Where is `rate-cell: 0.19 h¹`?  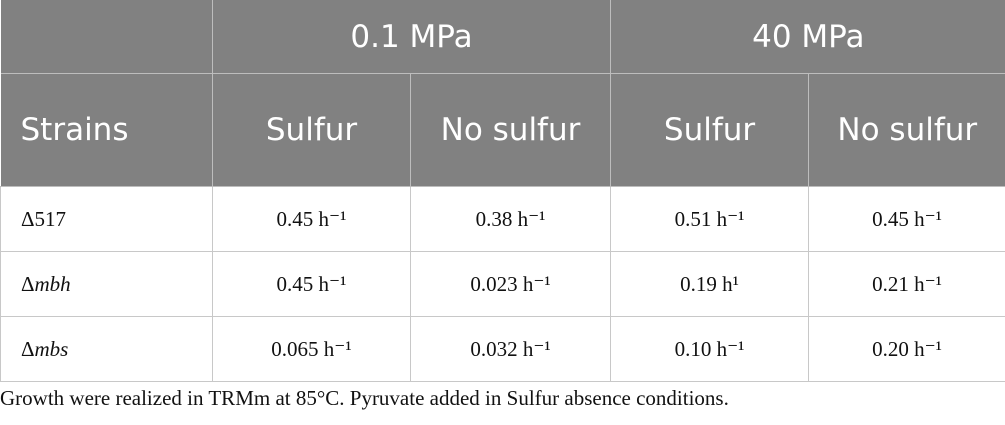
rate-cell: 0.19 h¹ is located at coordinates (710, 284).